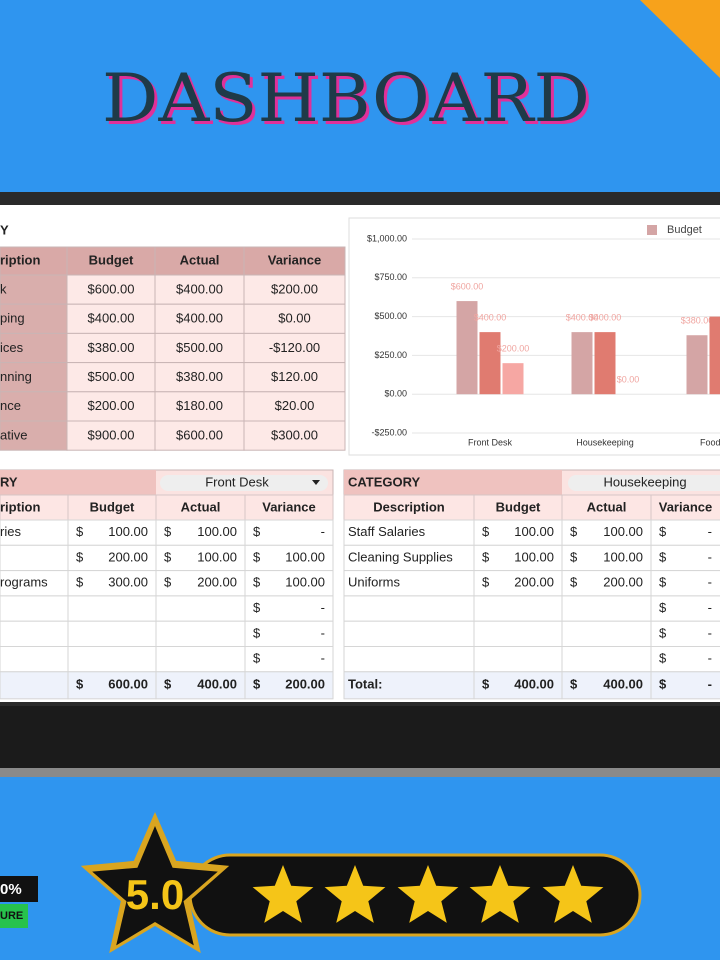  I want to click on cell-text: Cleaning Supplies, so click(400, 556).